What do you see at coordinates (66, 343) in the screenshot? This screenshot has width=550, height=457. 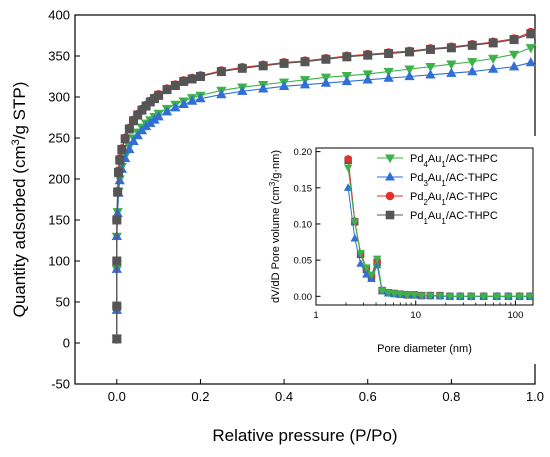 I see `y-tick-label: 0` at bounding box center [66, 343].